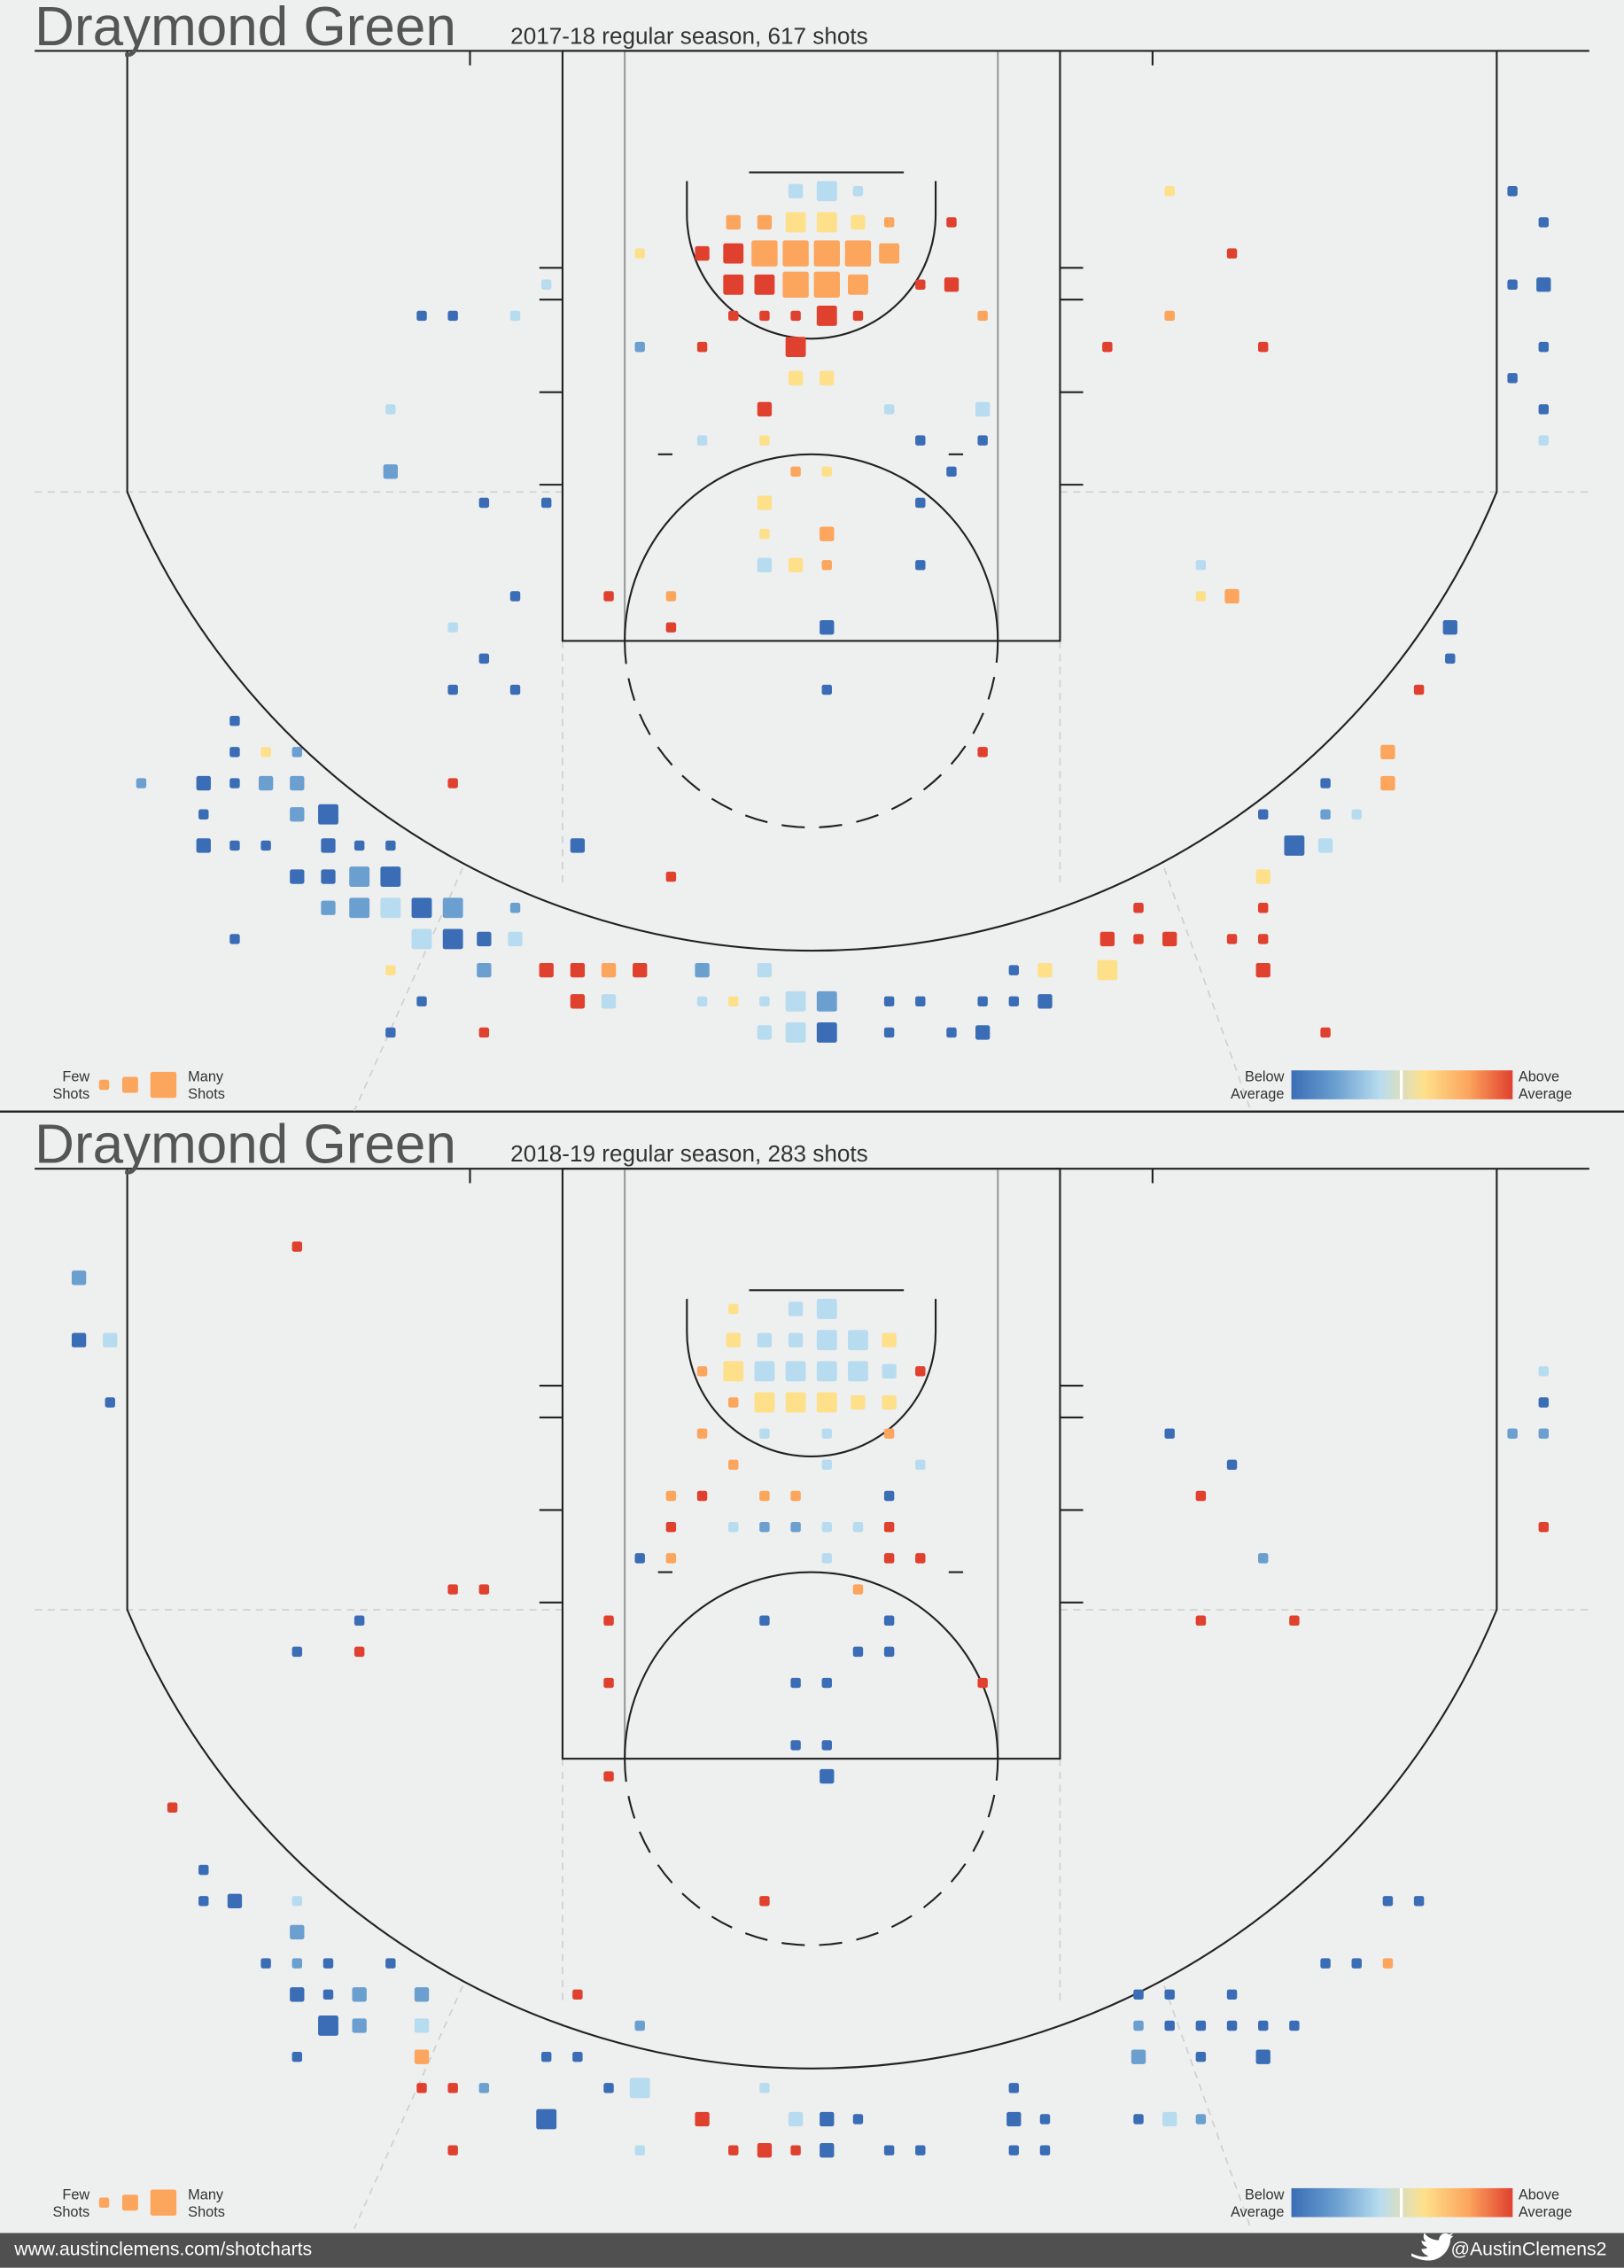  Describe the element at coordinates (1528, 2250) in the screenshot. I see `footer-twitter: @AustinClemens2` at that location.